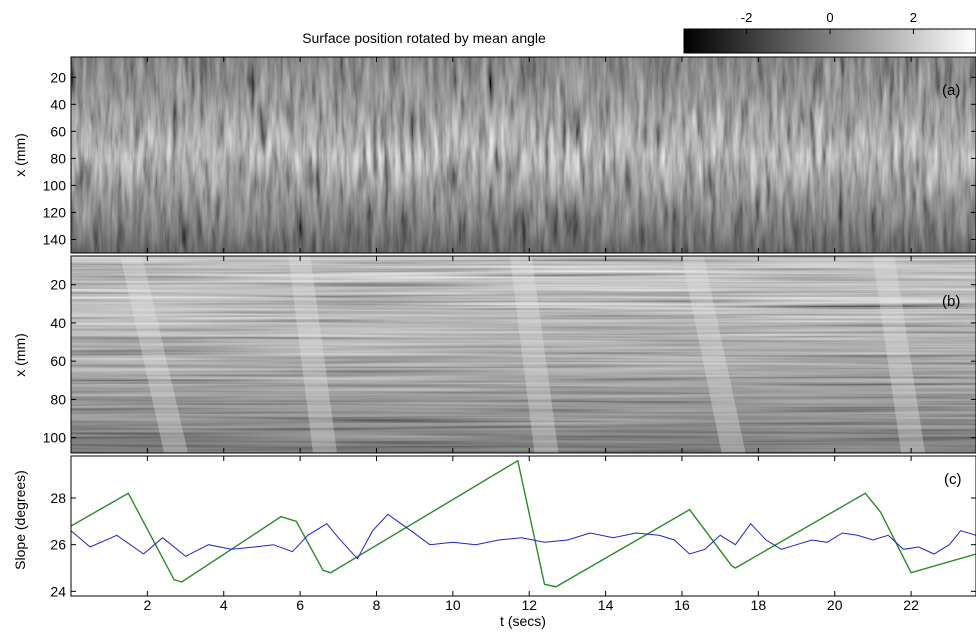 This screenshot has width=976, height=637. What do you see at coordinates (147, 605) in the screenshot?
I see `x-tick-label: 2` at bounding box center [147, 605].